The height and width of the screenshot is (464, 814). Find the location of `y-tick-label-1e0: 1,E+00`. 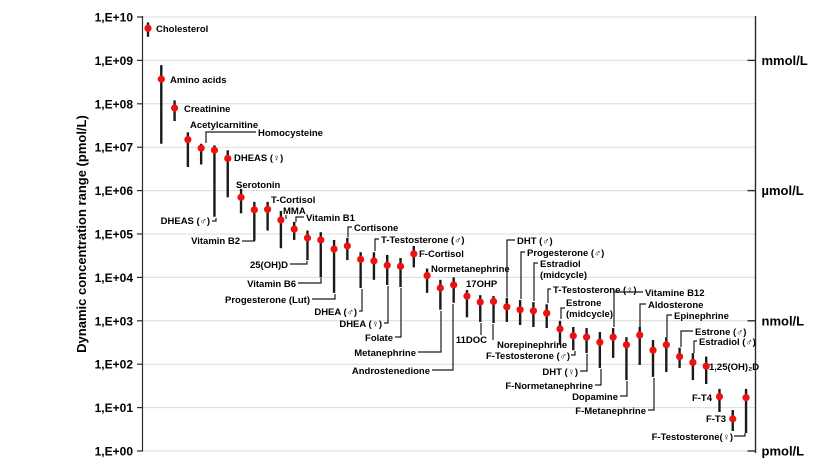

y-tick-label-1e0: 1,E+00 is located at coordinates (114, 452).